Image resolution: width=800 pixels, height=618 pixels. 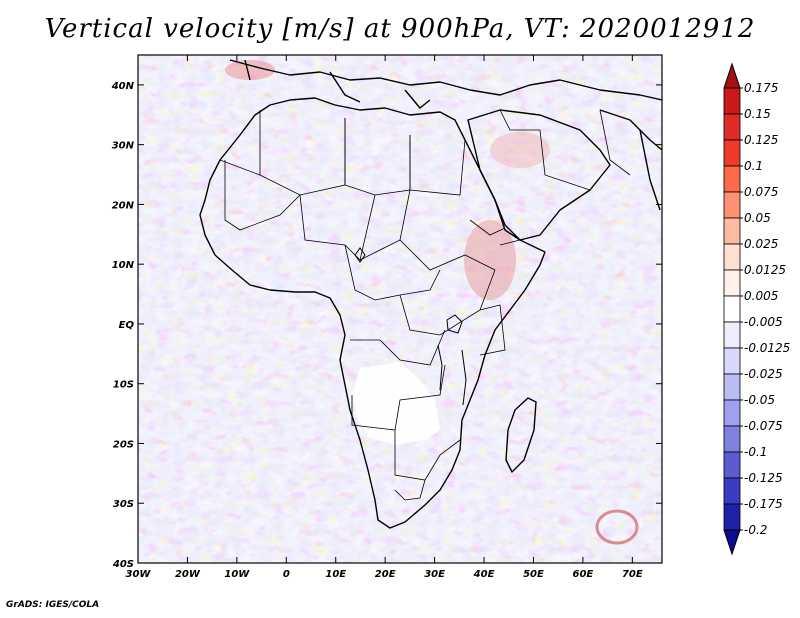 I want to click on colorbar-label: -0.075, so click(x=763, y=426).